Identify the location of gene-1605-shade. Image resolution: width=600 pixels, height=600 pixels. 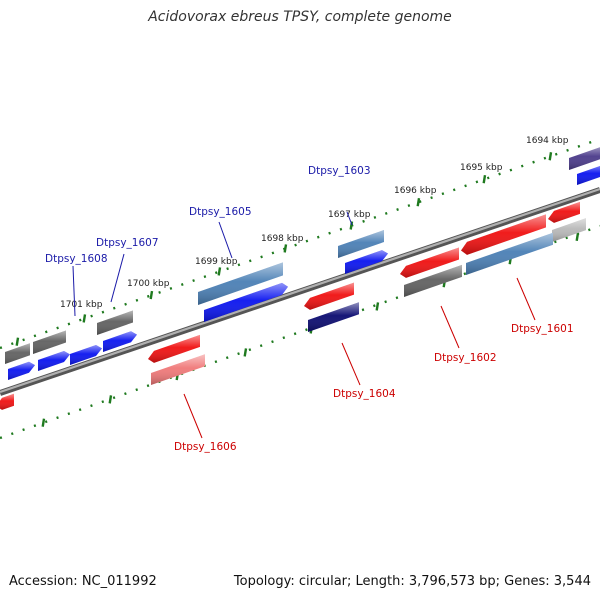
(246, 302).